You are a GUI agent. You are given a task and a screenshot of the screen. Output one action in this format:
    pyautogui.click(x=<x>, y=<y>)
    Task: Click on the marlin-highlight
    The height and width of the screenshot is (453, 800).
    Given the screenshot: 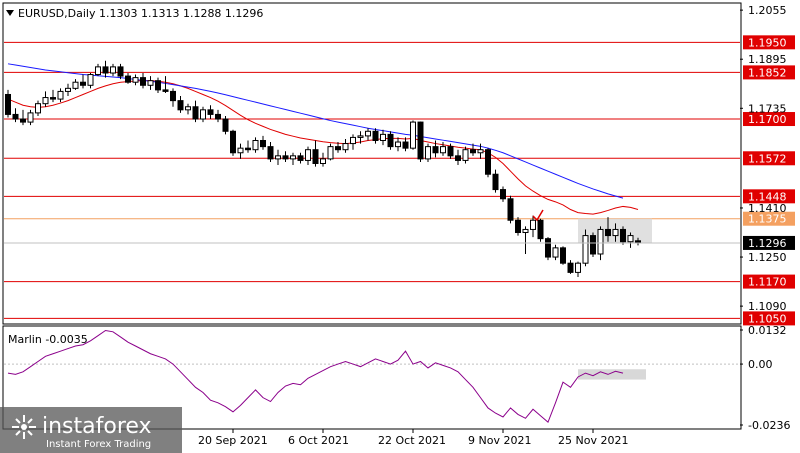 What is the action you would take?
    pyautogui.click(x=612, y=374)
    